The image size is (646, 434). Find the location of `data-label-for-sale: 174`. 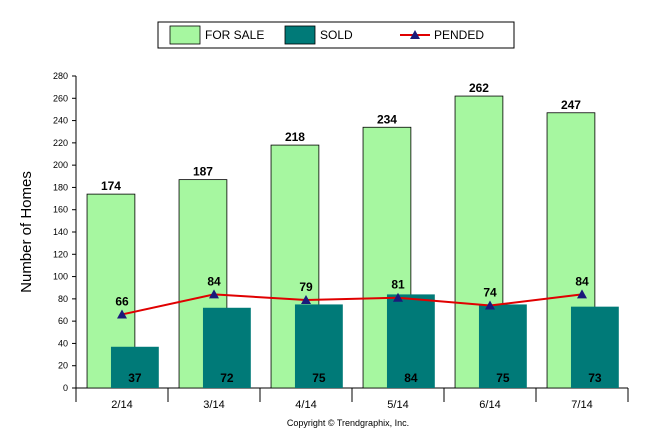

data-label-for-sale: 174 is located at coordinates (111, 186).